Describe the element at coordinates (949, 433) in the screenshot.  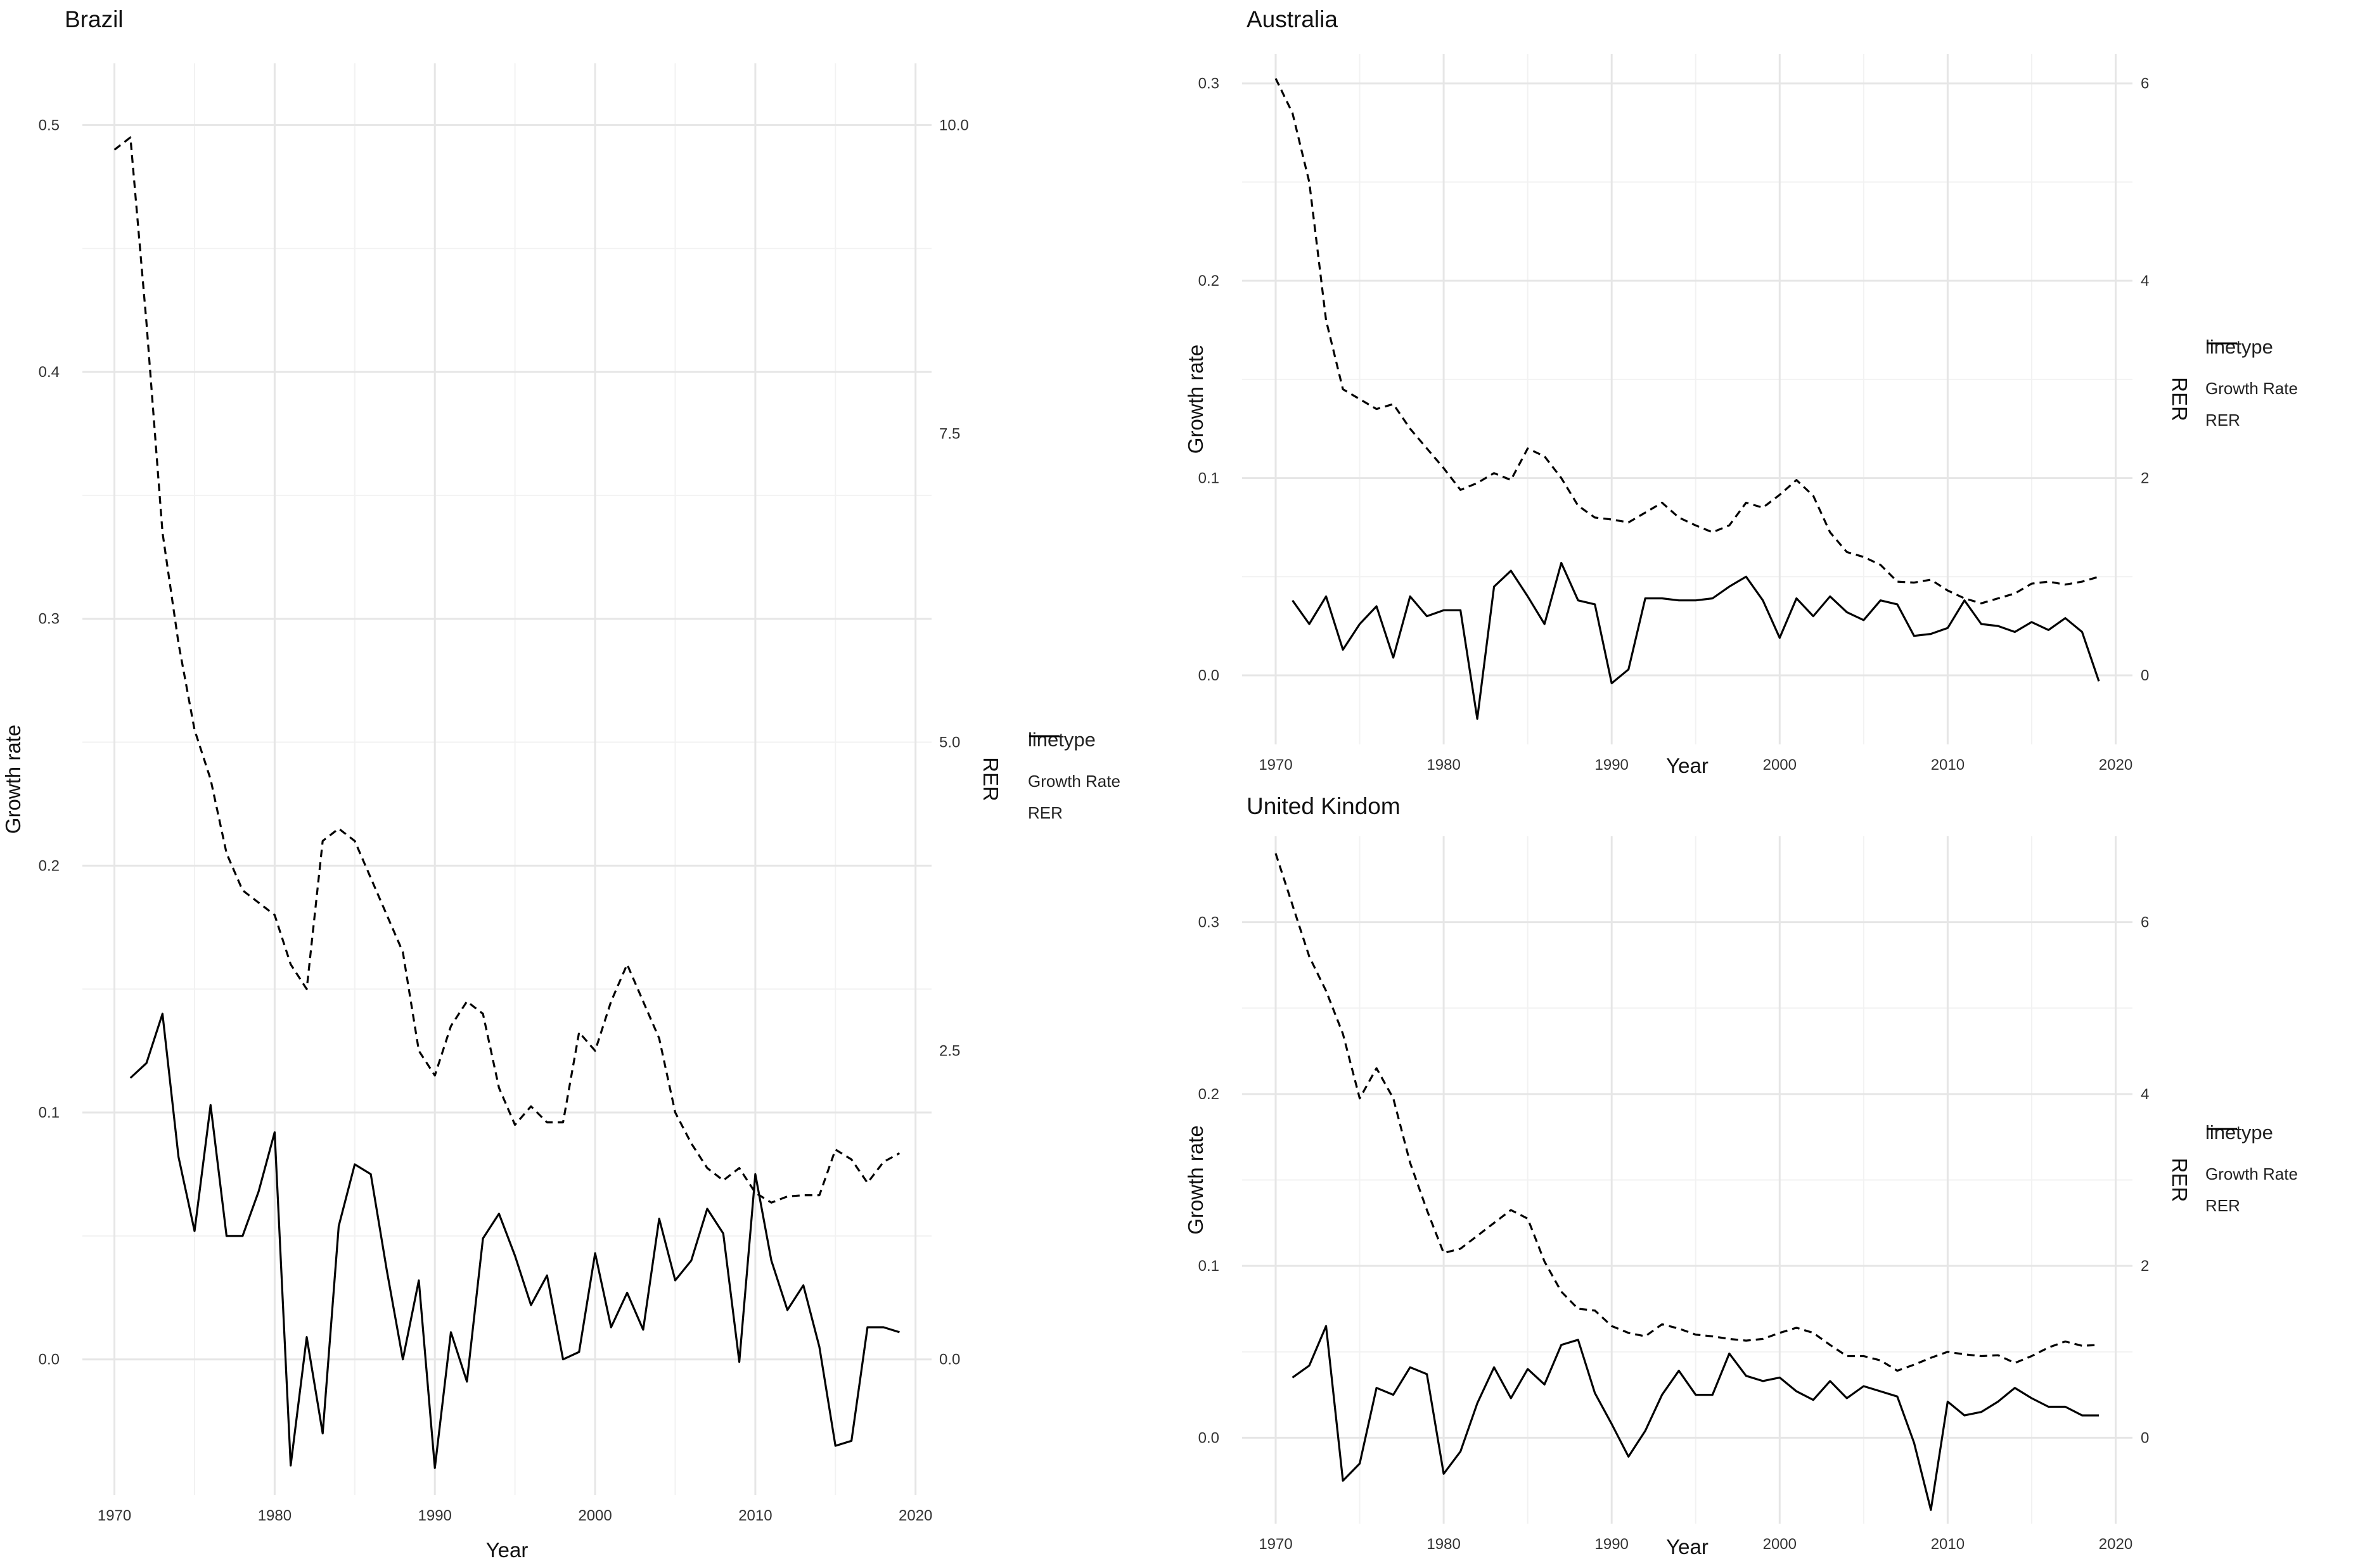
I see `y2-tick-label: 7.5` at that location.